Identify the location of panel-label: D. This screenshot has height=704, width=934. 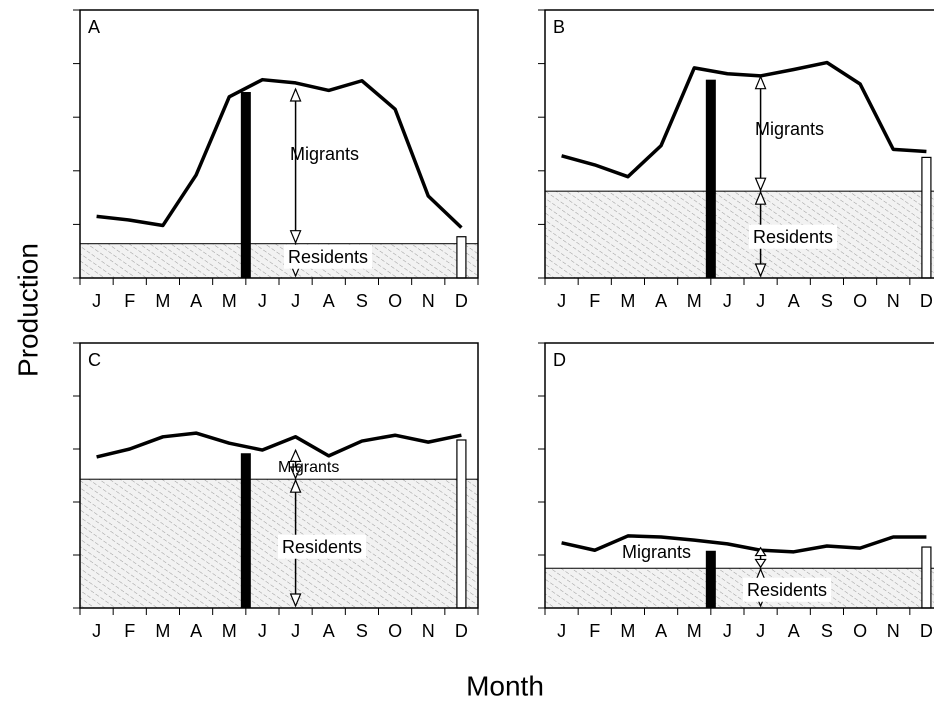
(559, 360).